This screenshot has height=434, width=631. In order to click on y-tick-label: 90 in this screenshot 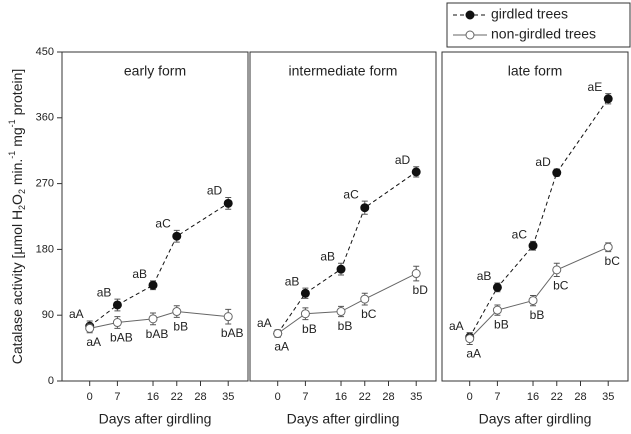, I will do `click(48, 315)`.